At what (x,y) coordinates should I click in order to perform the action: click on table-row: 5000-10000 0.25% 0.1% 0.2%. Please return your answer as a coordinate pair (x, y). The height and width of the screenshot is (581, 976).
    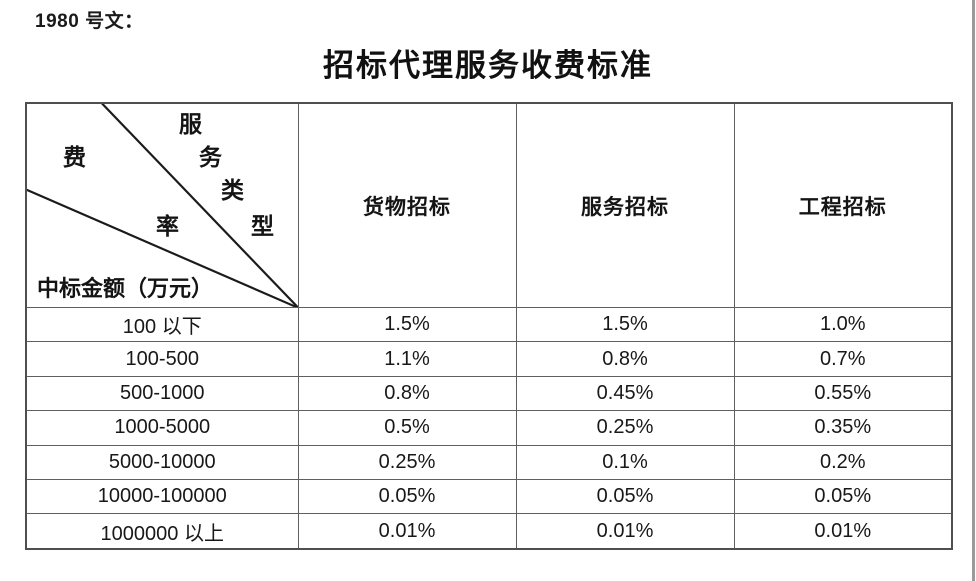
    Looking at the image, I should click on (489, 462).